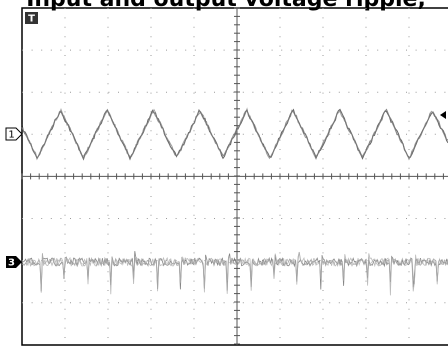 This screenshot has width=448, height=348. What do you see at coordinates (234, 273) in the screenshot?
I see `channel-3-trace` at bounding box center [234, 273].